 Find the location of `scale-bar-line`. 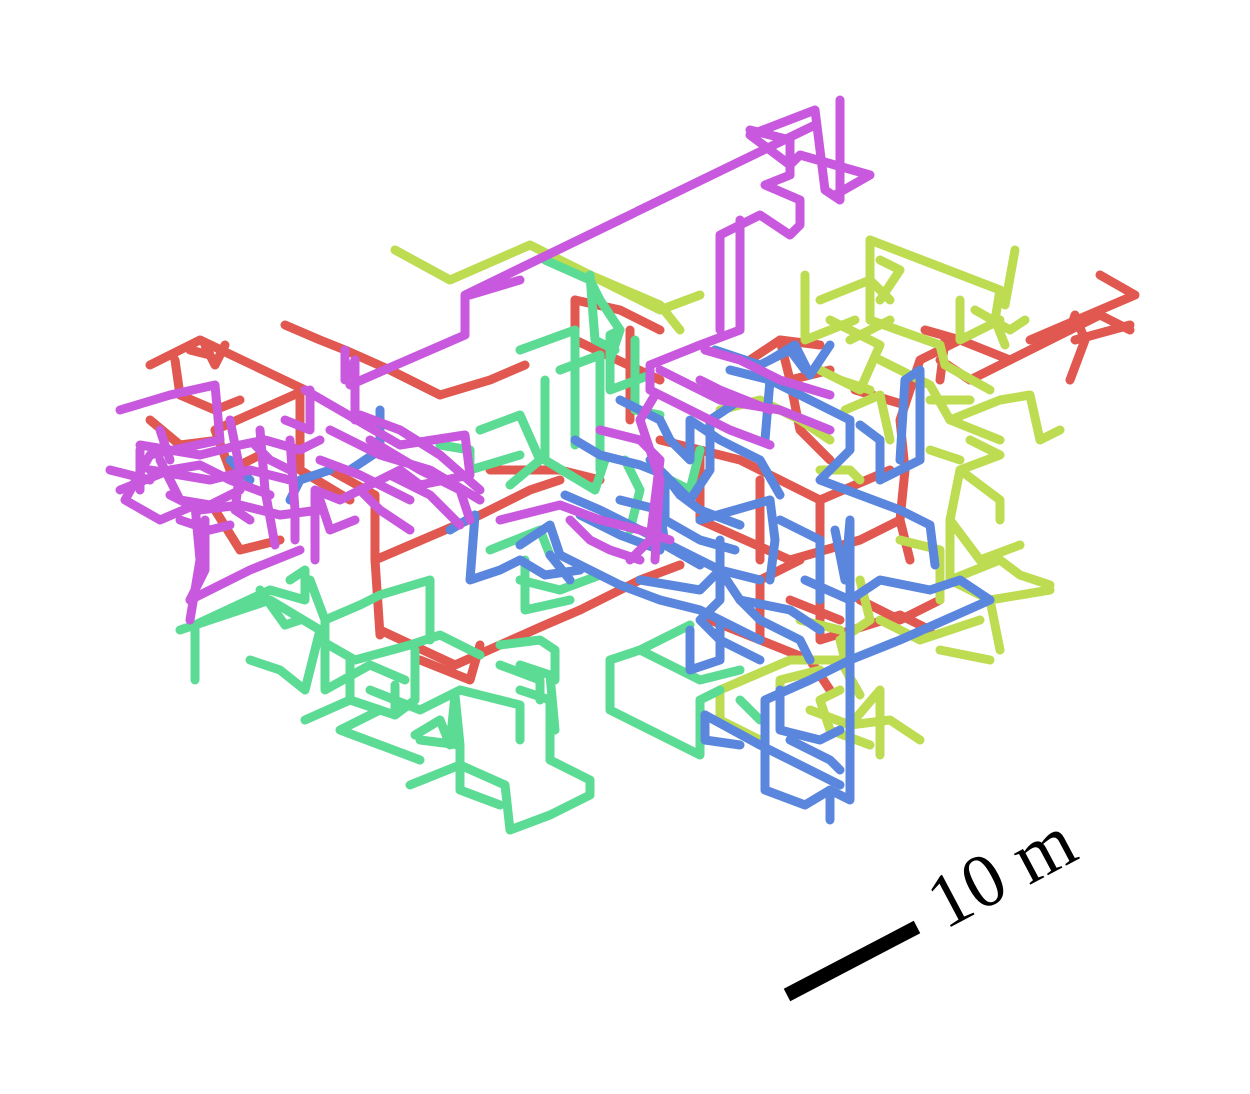

scale-bar-line is located at coordinates (852, 961).